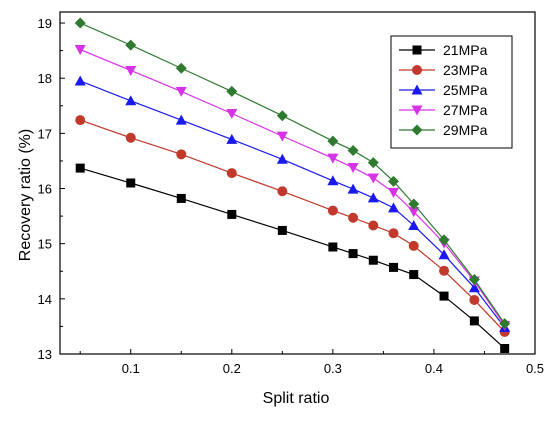 The height and width of the screenshot is (422, 550). I want to click on y-tick-label: 13, so click(45, 354).